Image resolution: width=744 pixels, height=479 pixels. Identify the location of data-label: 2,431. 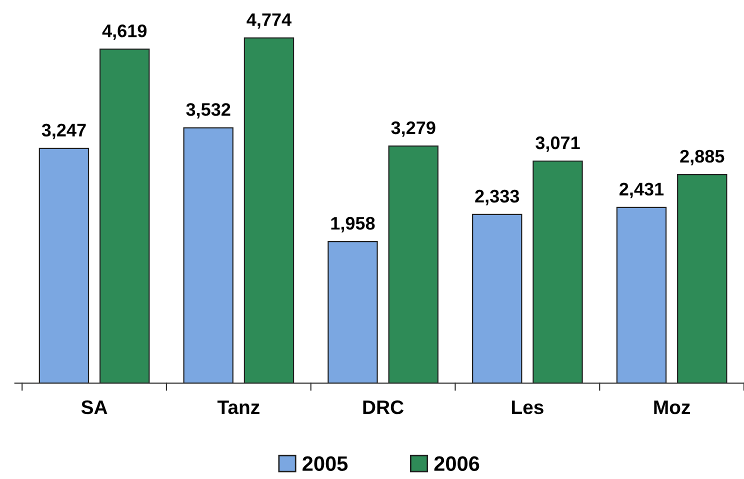
(642, 190).